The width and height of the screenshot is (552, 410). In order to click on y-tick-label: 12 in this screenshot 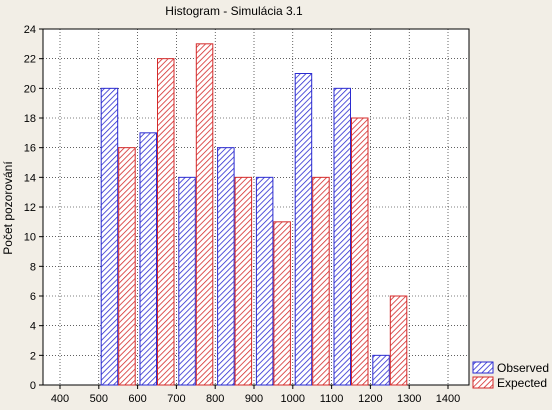, I will do `click(30, 208)`.